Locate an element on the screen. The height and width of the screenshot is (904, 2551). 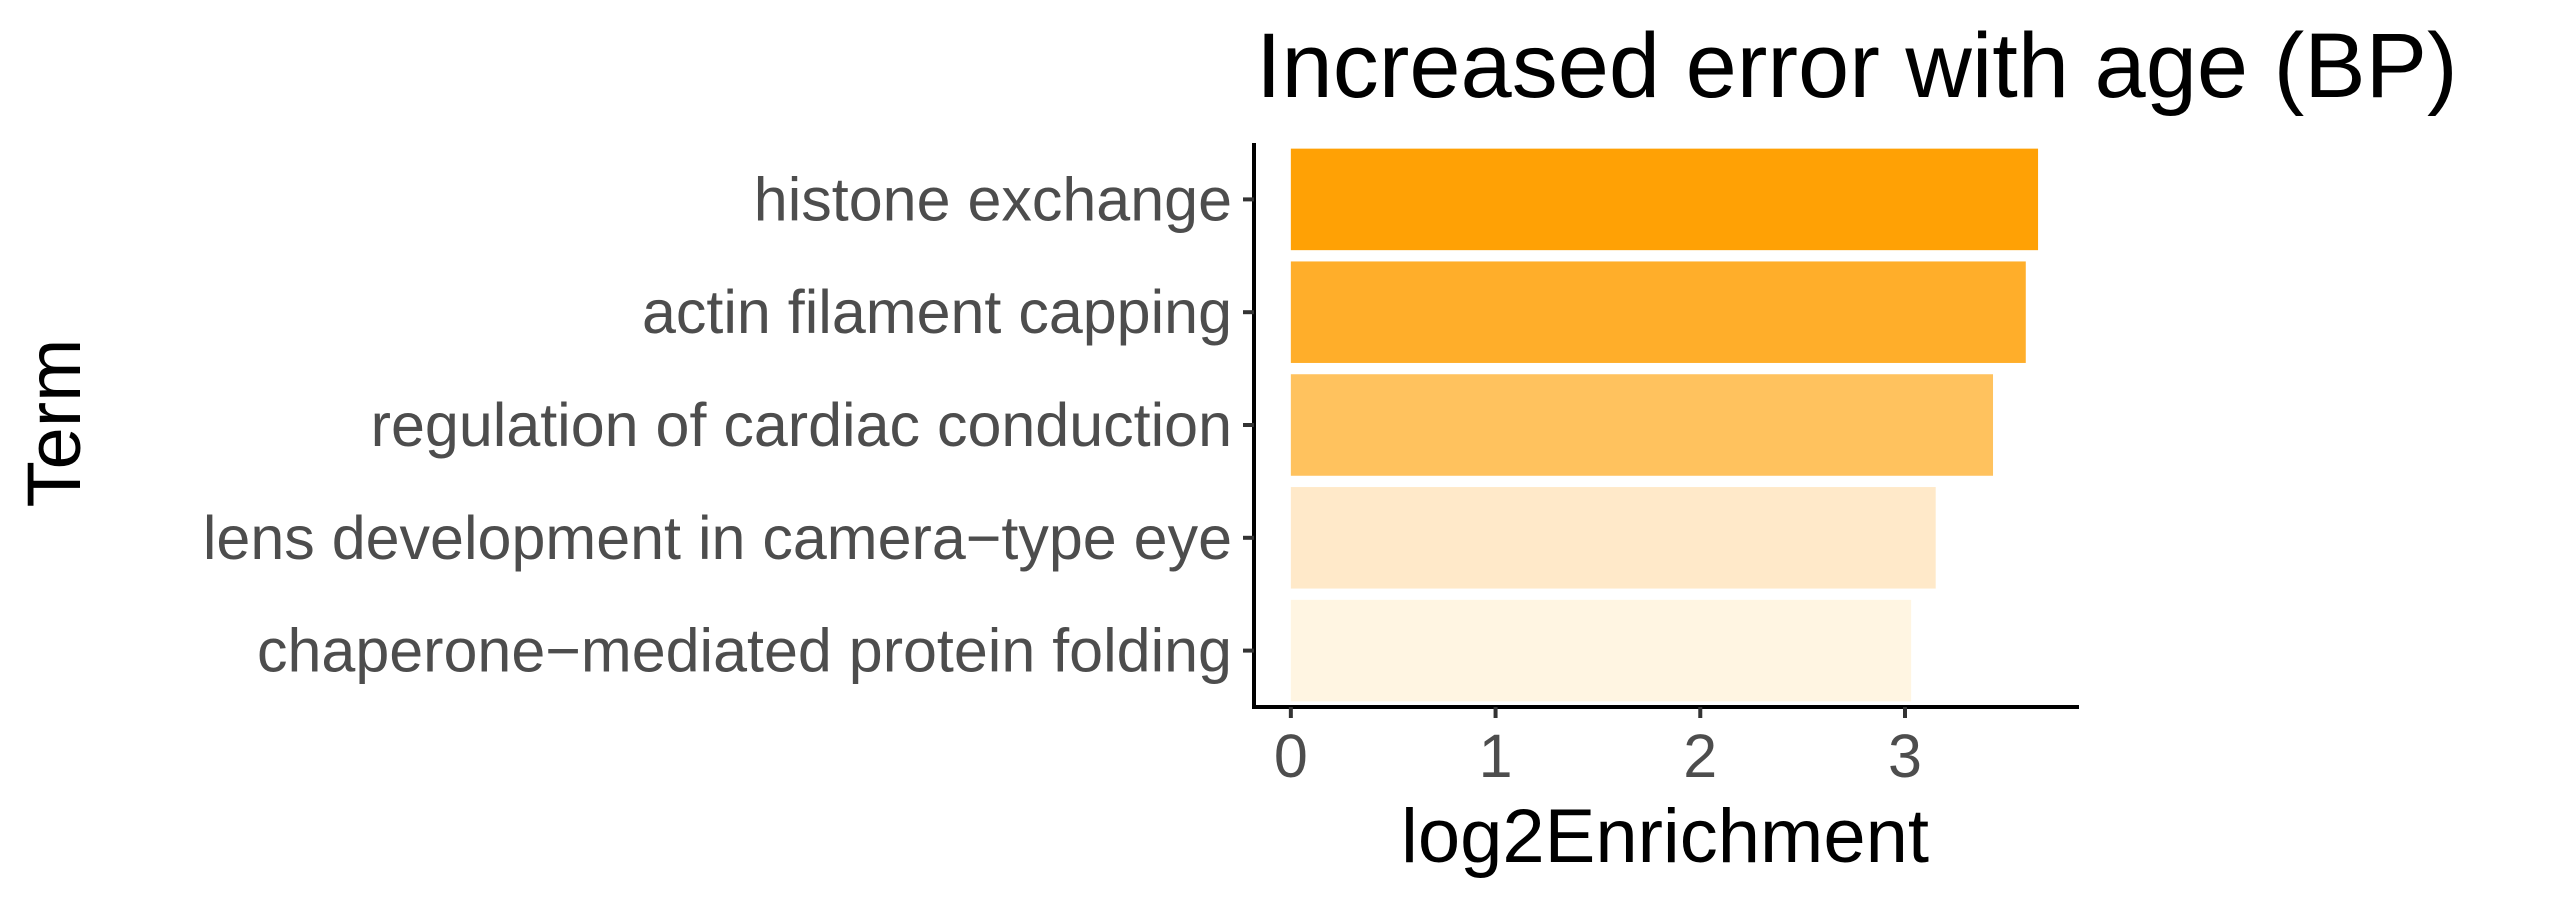
y-tick-label: chaperone−mediated protein folding is located at coordinates (744, 651).